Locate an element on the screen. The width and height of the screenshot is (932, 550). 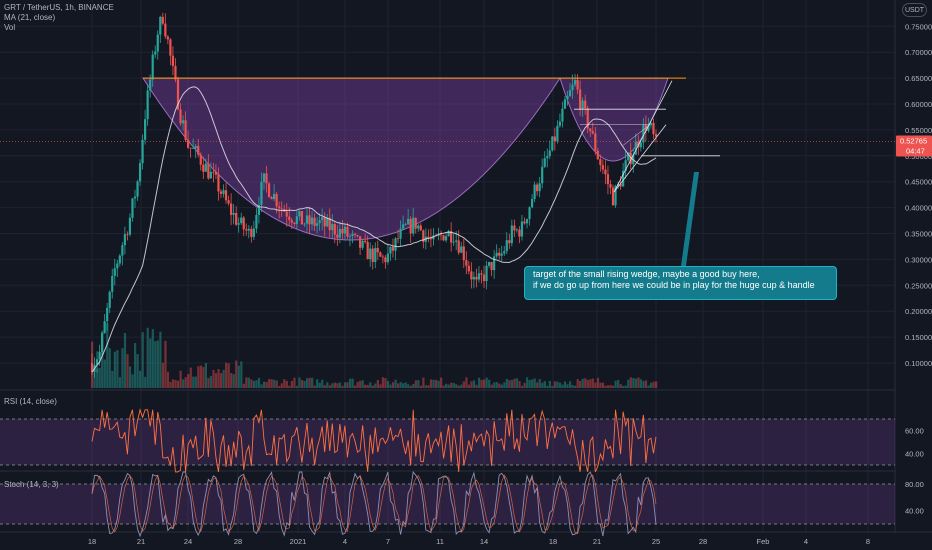
time-tick-label: 21 is located at coordinates (141, 541).